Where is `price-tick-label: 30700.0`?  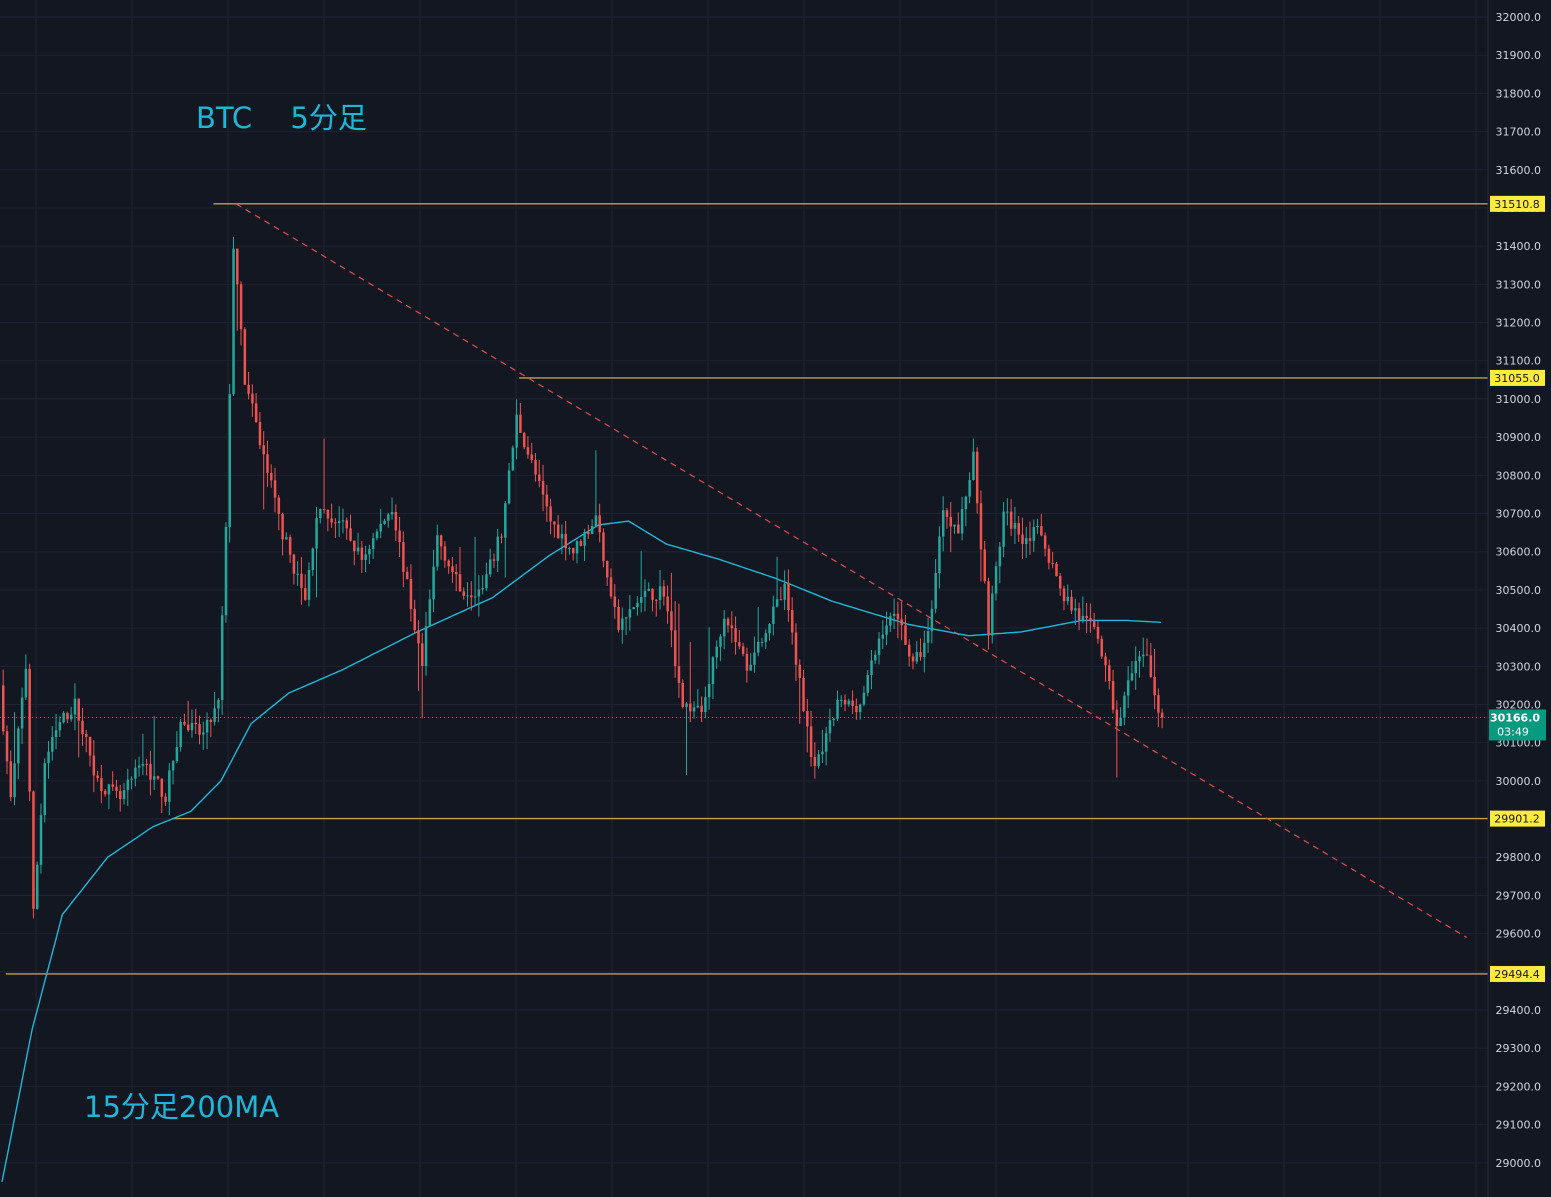
price-tick-label: 30700.0 is located at coordinates (1519, 514).